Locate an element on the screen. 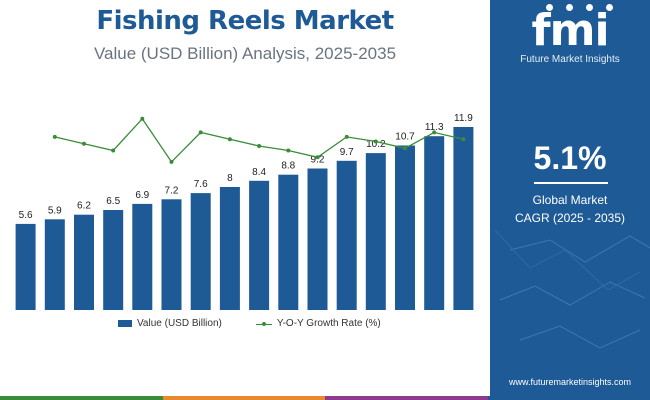  bar-value-label: 6.5 is located at coordinates (113, 201).